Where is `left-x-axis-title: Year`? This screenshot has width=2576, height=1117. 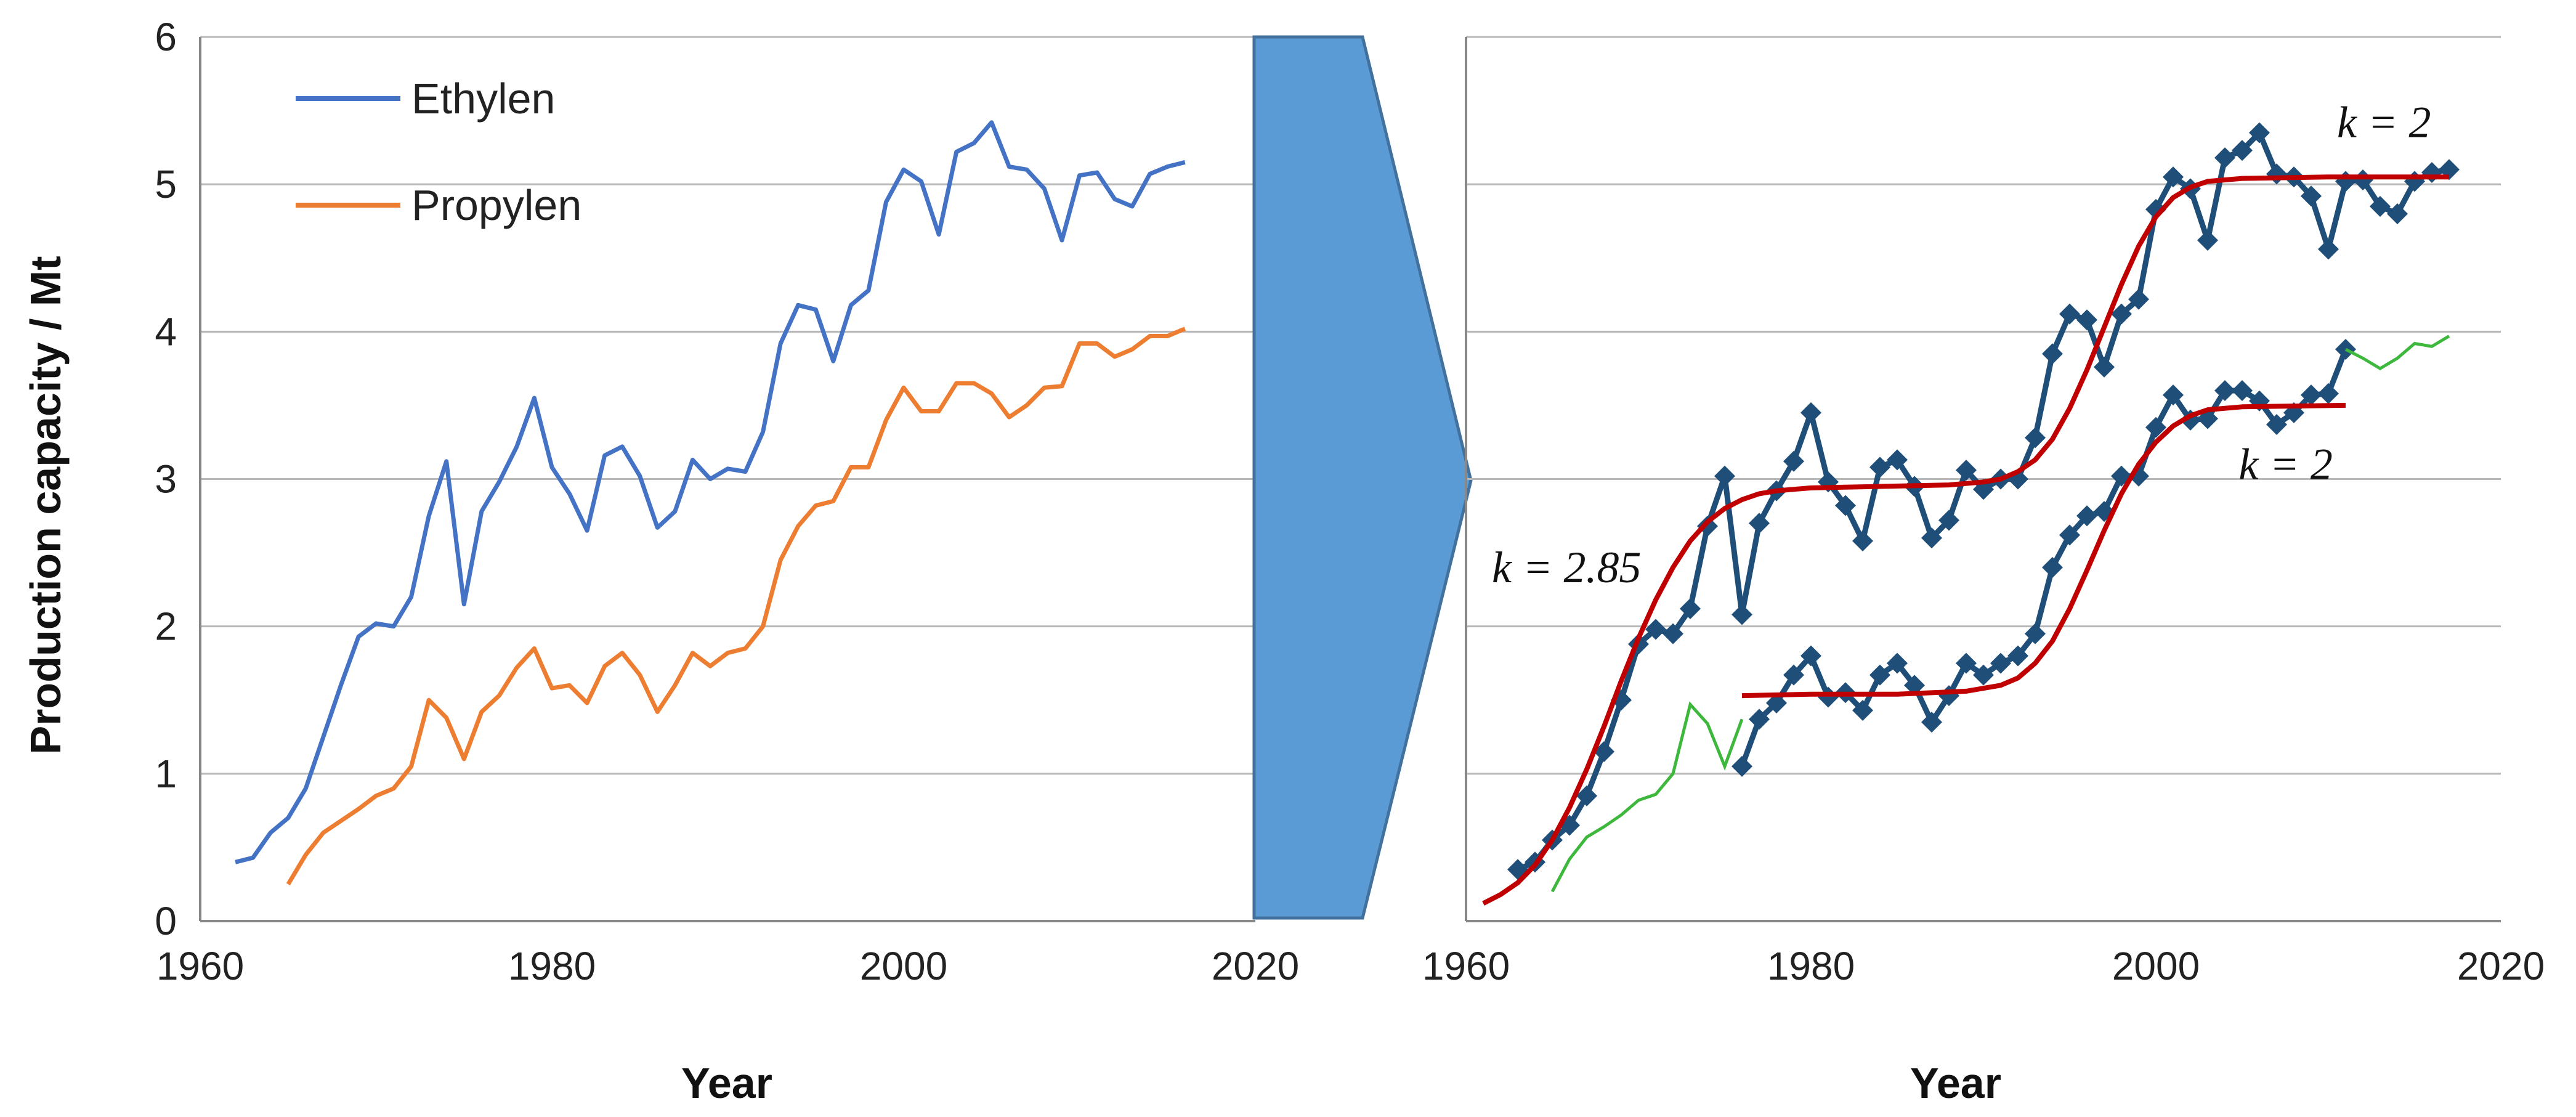 left-x-axis-title: Year is located at coordinates (726, 1083).